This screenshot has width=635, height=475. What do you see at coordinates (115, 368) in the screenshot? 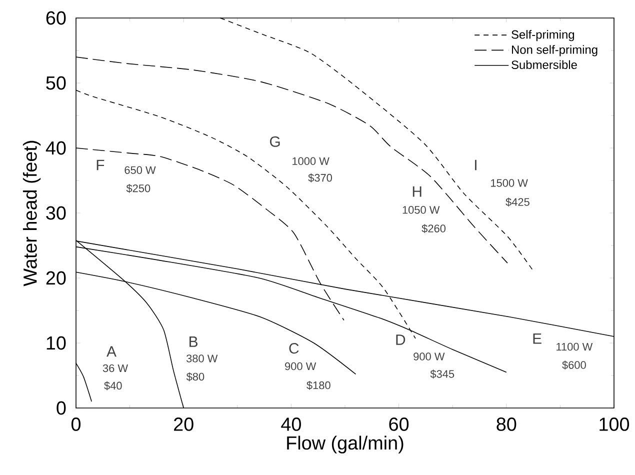
I see `annotation: 36 W` at bounding box center [115, 368].